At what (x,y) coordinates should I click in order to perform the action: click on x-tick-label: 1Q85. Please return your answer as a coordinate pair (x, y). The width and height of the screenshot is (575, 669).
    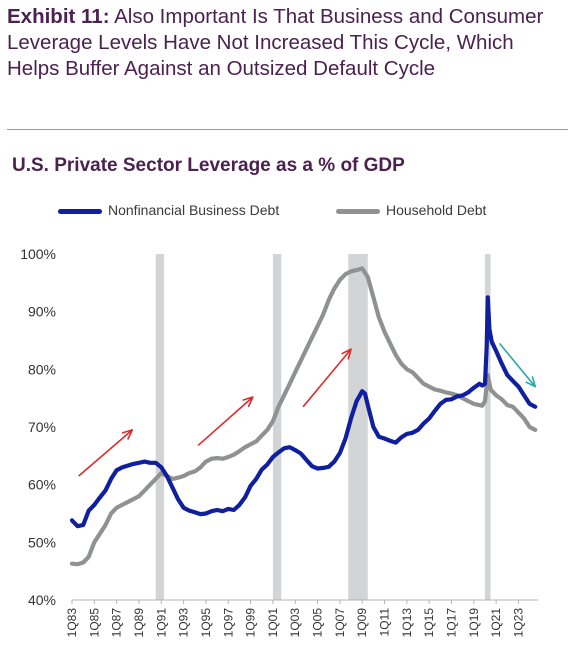
    Looking at the image, I should click on (94, 623).